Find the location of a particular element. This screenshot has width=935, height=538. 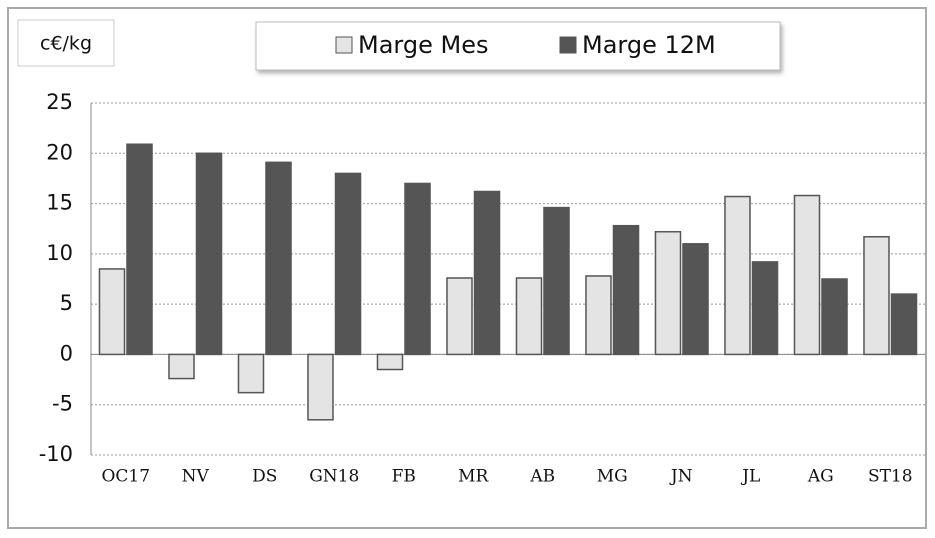

x-tick-label: JL is located at coordinates (750, 477).